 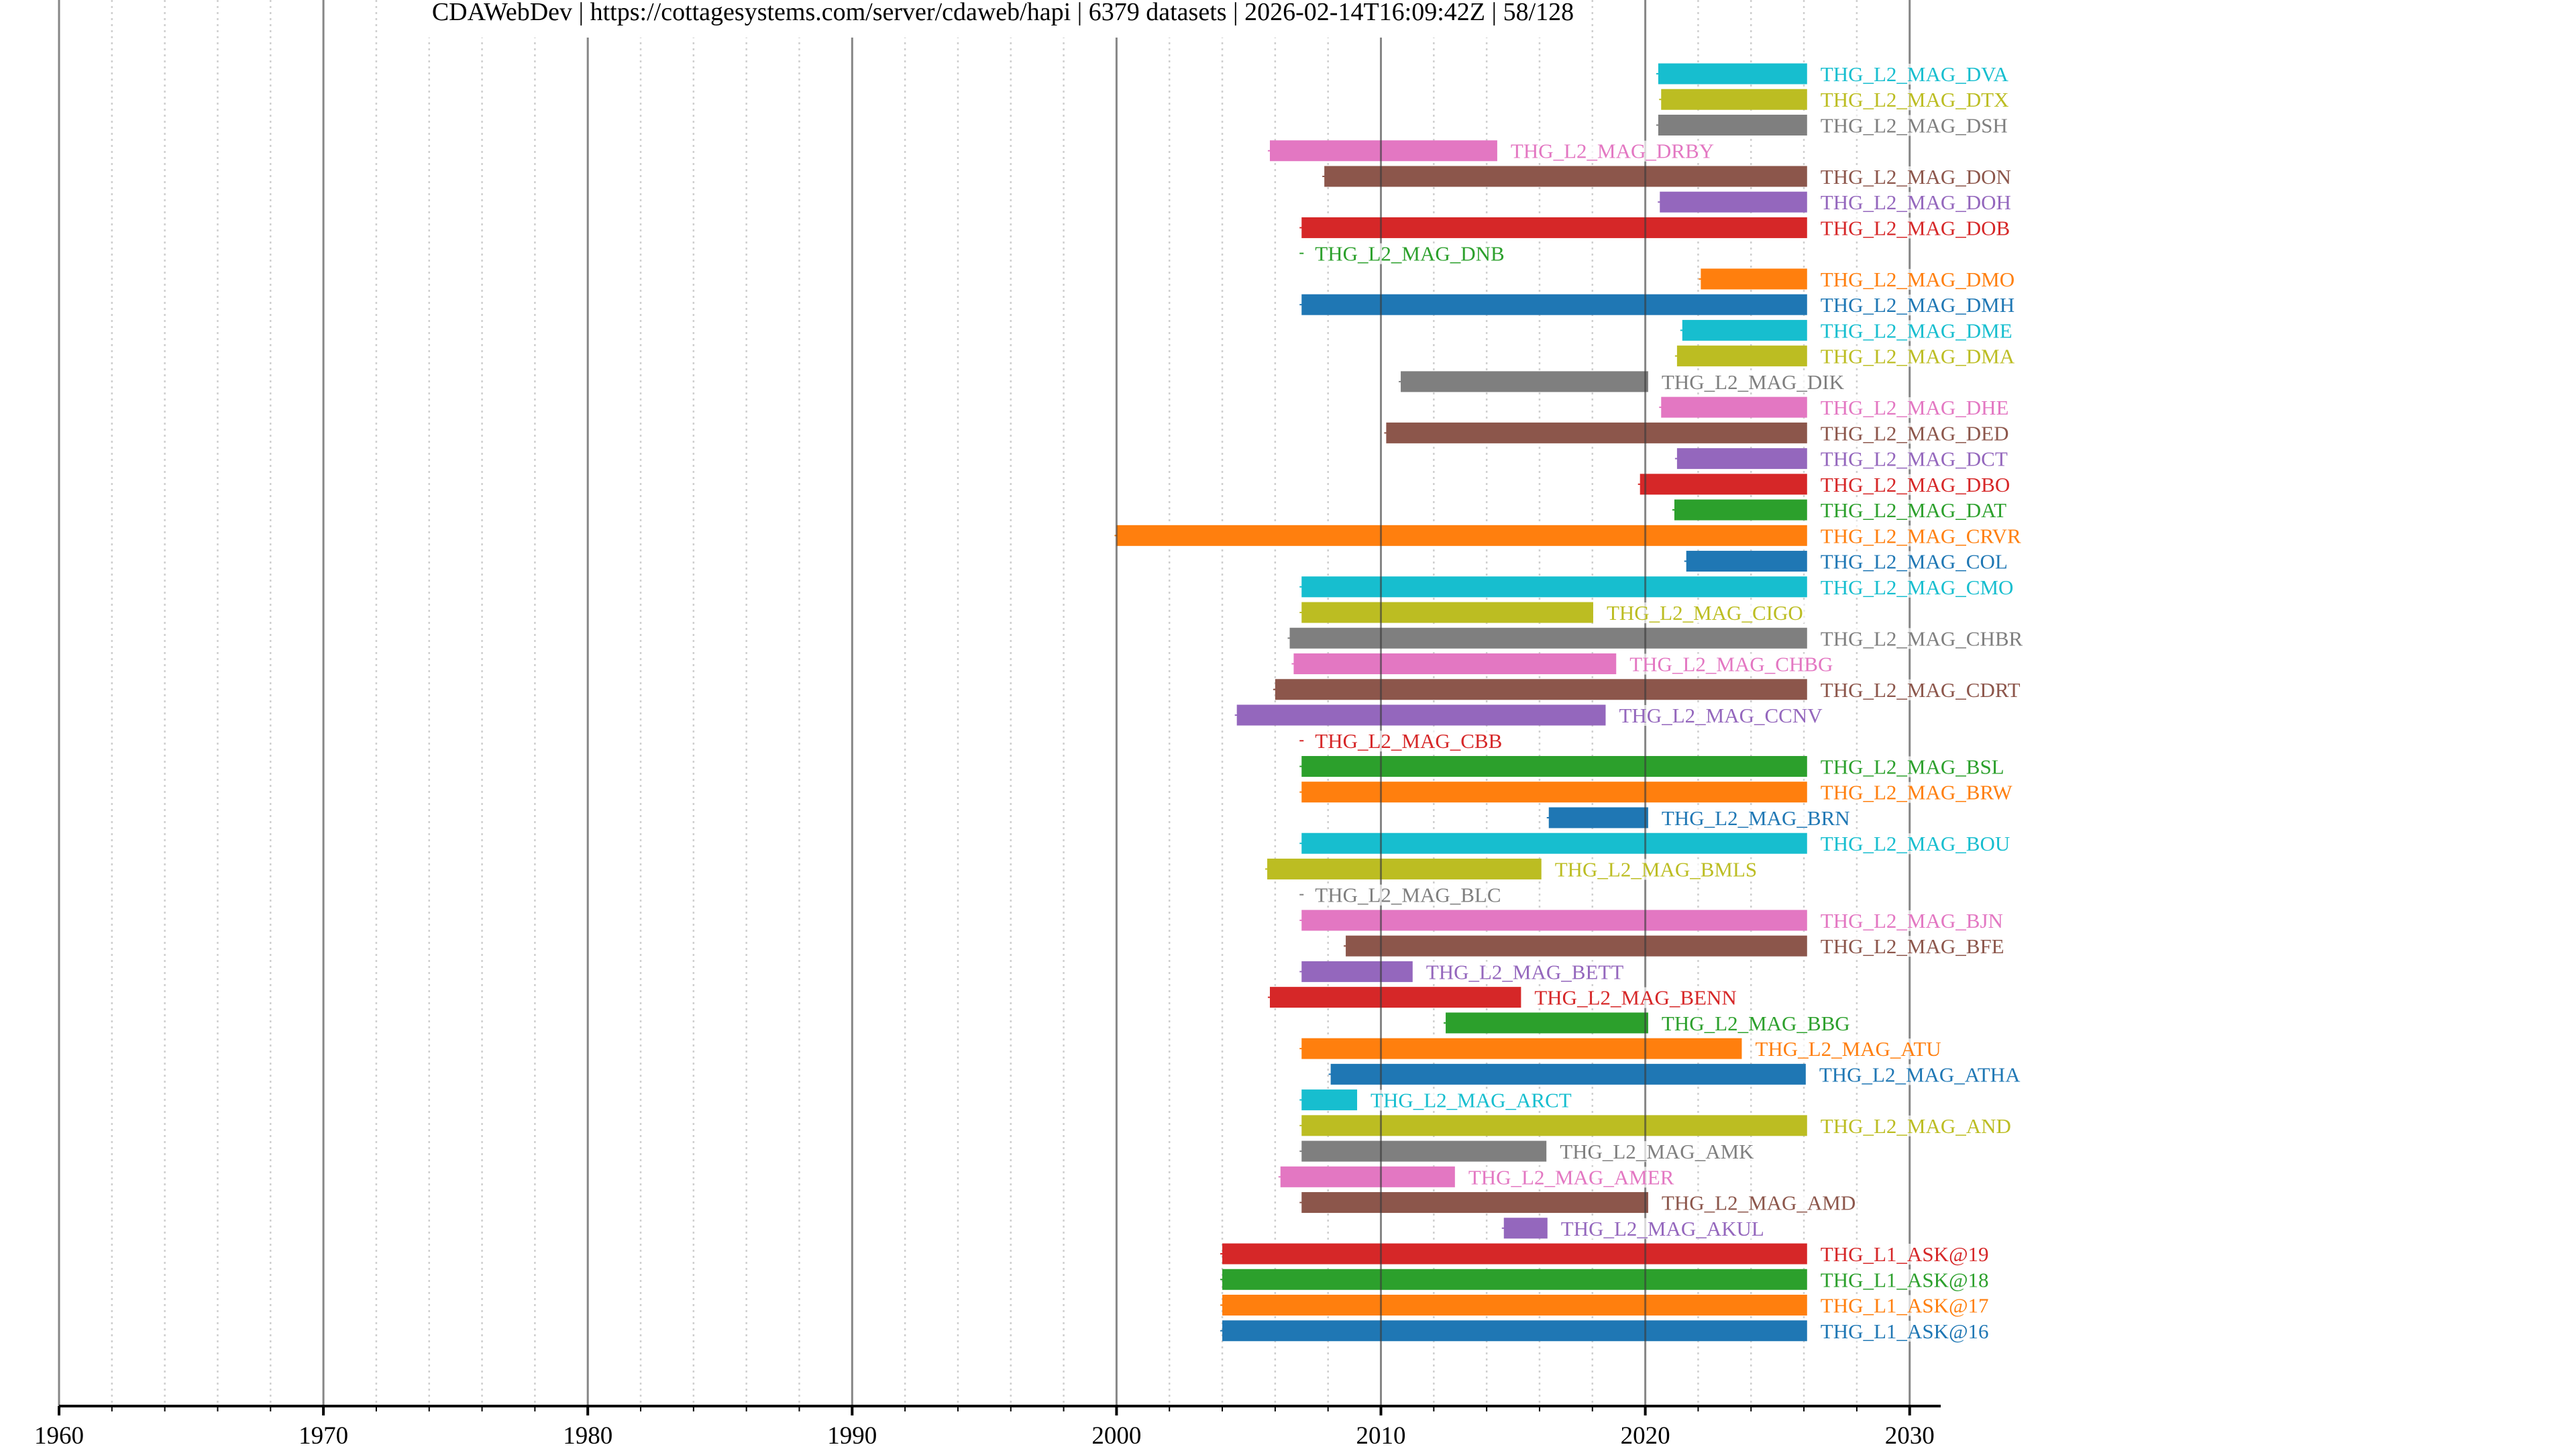 I want to click on x-tick-label: 1970, so click(x=323, y=1435).